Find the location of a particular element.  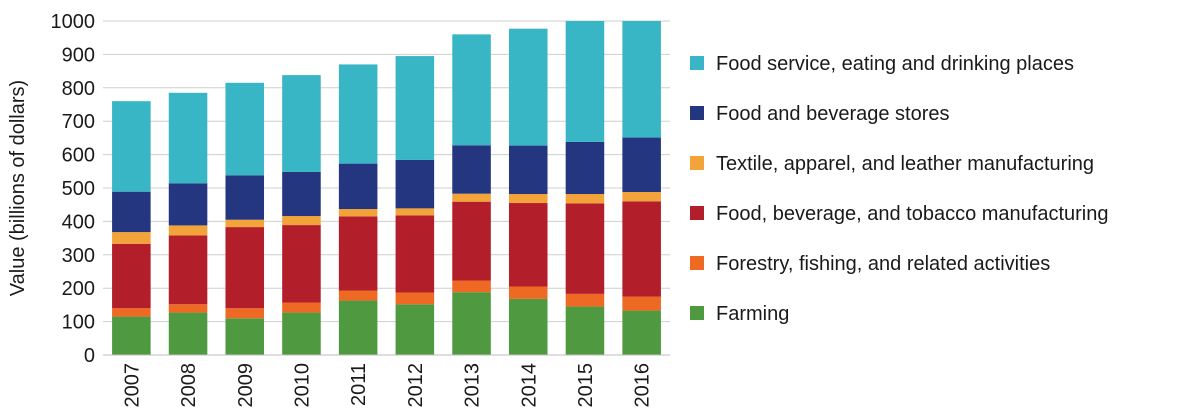

legend-label: Food service, eating and drinking places is located at coordinates (895, 64).